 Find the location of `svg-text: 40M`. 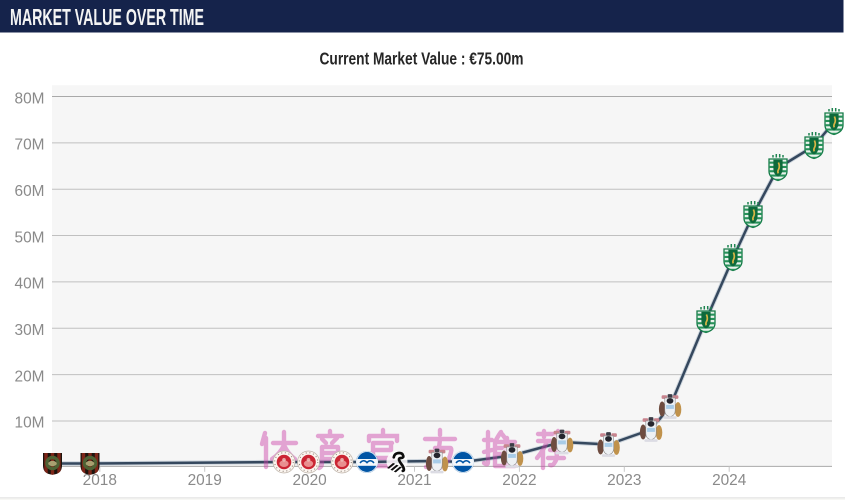

svg-text: 40M is located at coordinates (30, 284).